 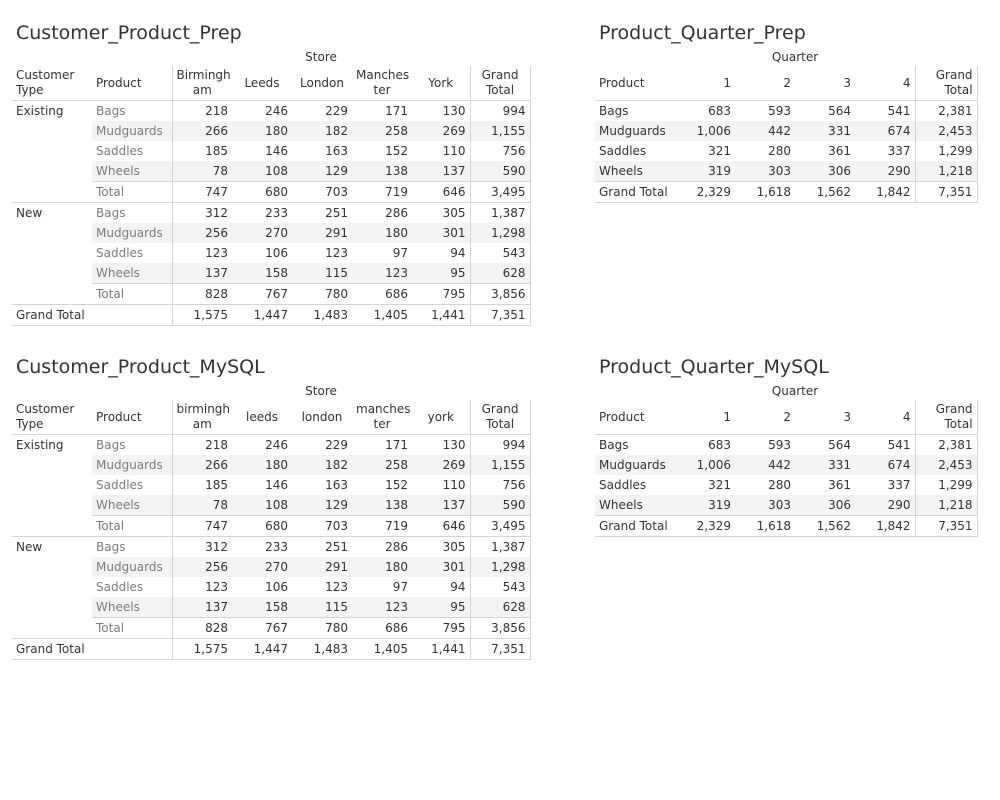 What do you see at coordinates (454, 213) in the screenshot?
I see `value-cell: 305` at bounding box center [454, 213].